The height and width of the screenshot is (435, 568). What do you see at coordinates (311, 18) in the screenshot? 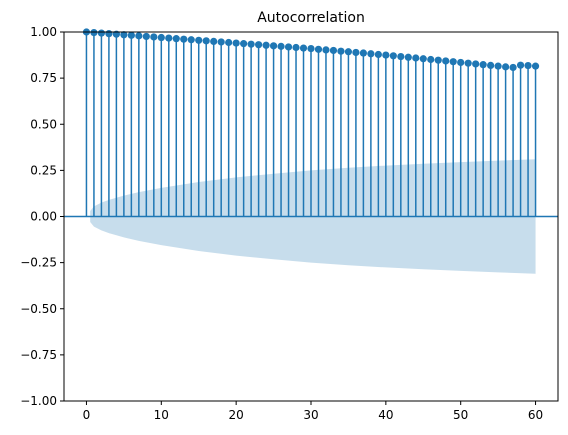
I see `chart-title: Autocorrelation` at bounding box center [311, 18].